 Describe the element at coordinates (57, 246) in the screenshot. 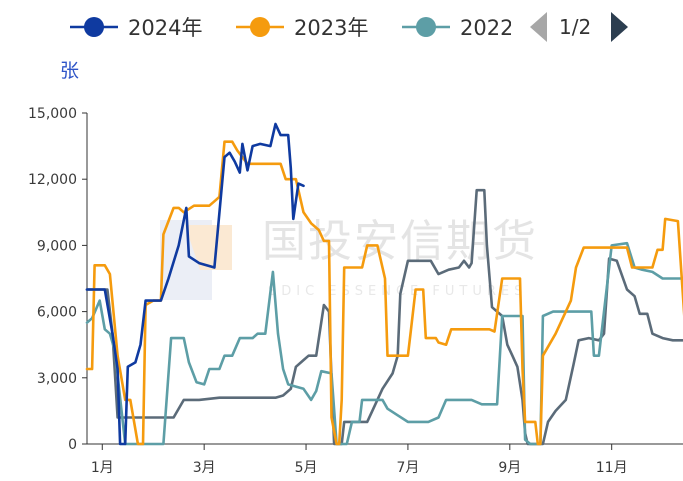

I see `y-tick-label: 9,000` at that location.